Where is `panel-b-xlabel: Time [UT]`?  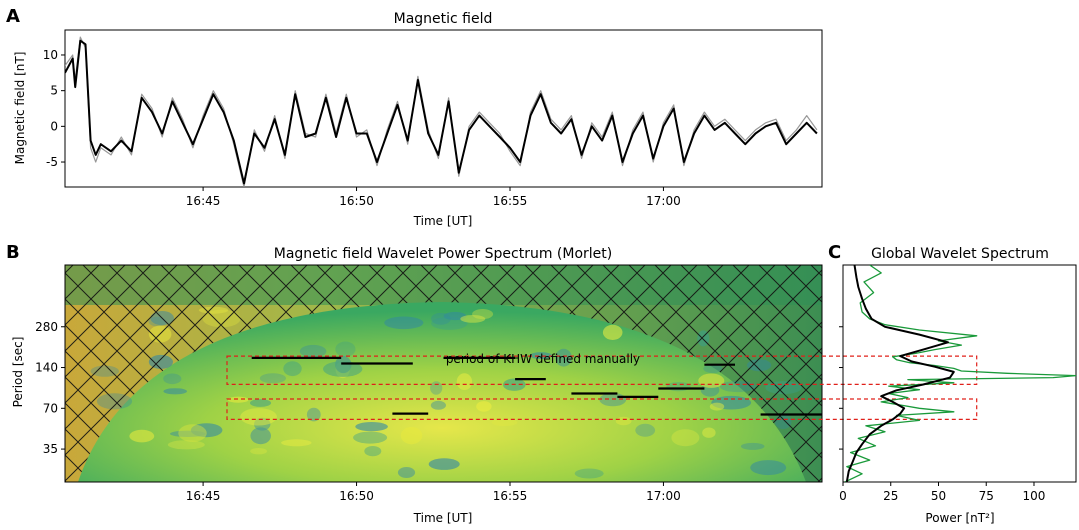
panel-b-xlabel: Time [UT] is located at coordinates (443, 518).